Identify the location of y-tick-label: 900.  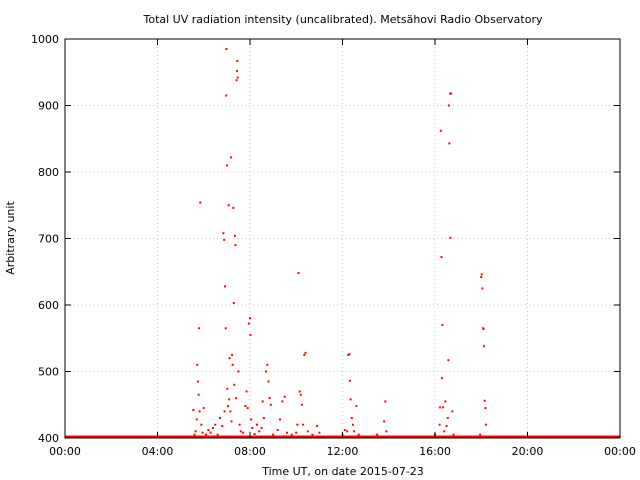
(48, 106).